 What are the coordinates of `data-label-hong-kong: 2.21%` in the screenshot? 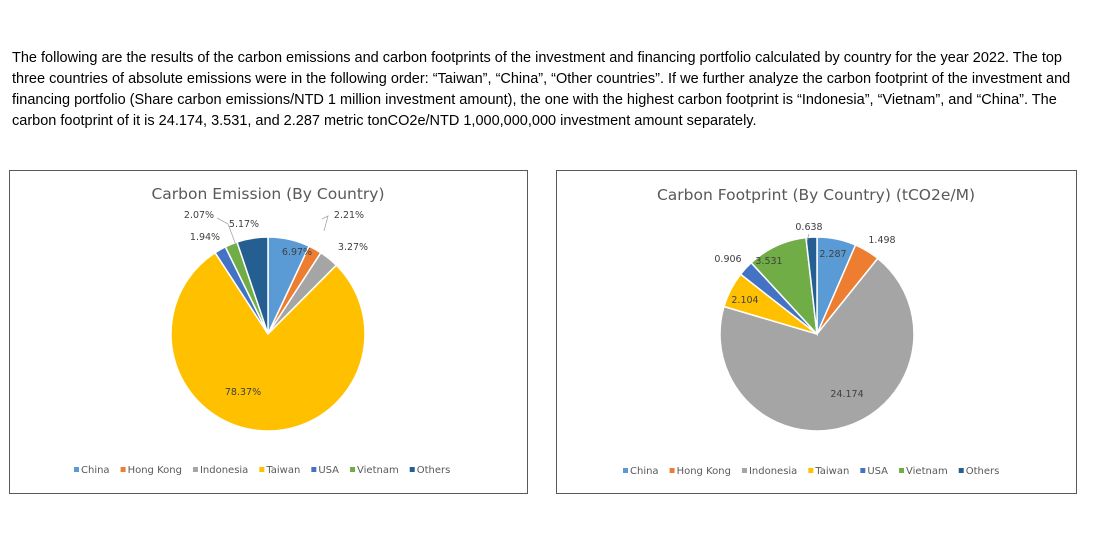 It's located at (349, 215).